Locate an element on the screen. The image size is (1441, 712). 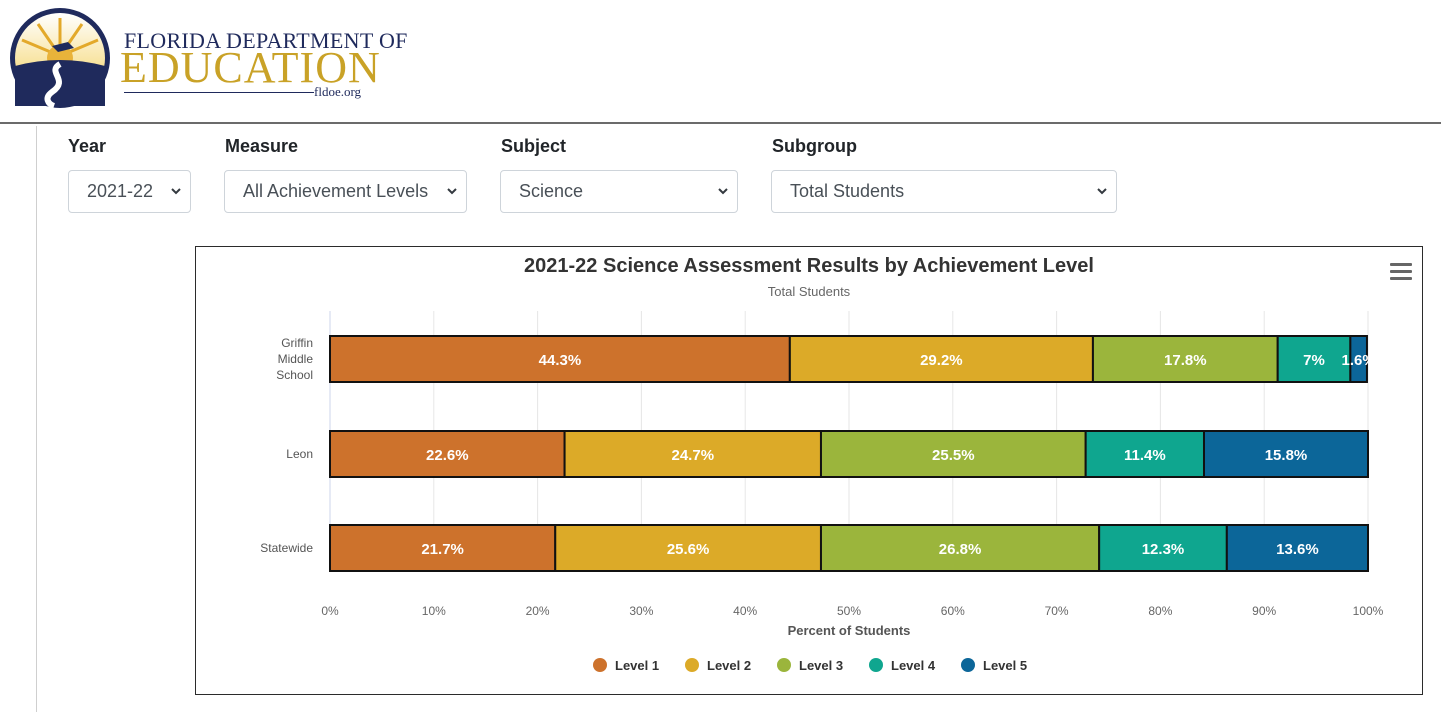
data-label: 25.5% is located at coordinates (953, 455).